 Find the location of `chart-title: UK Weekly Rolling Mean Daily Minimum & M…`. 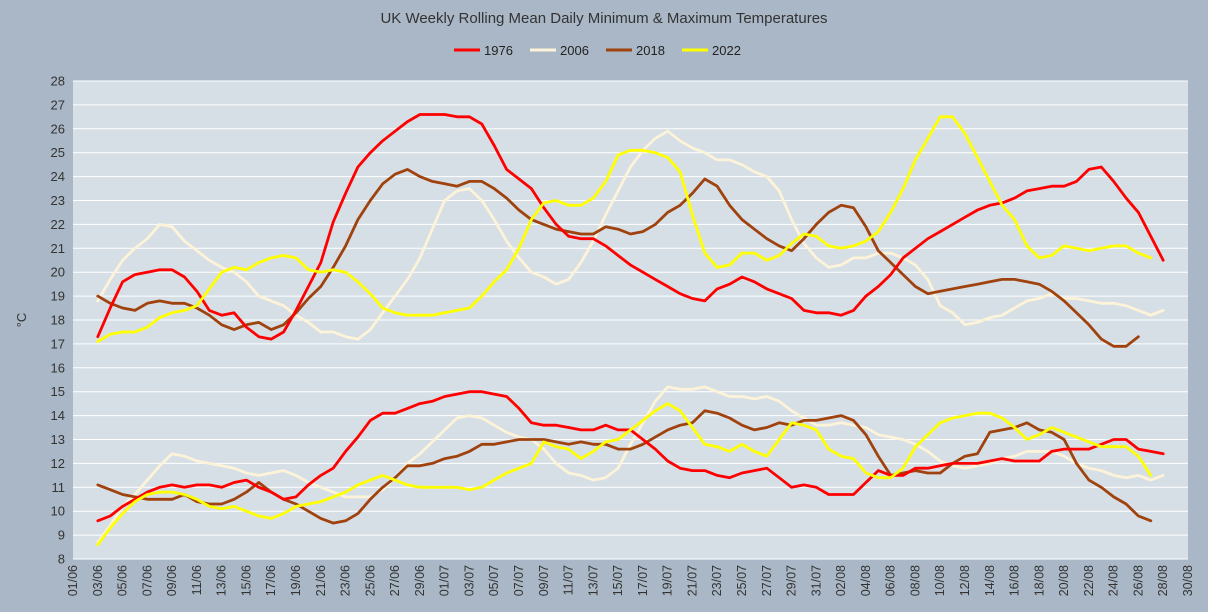

chart-title: UK Weekly Rolling Mean Daily Minimum & M… is located at coordinates (603, 18).